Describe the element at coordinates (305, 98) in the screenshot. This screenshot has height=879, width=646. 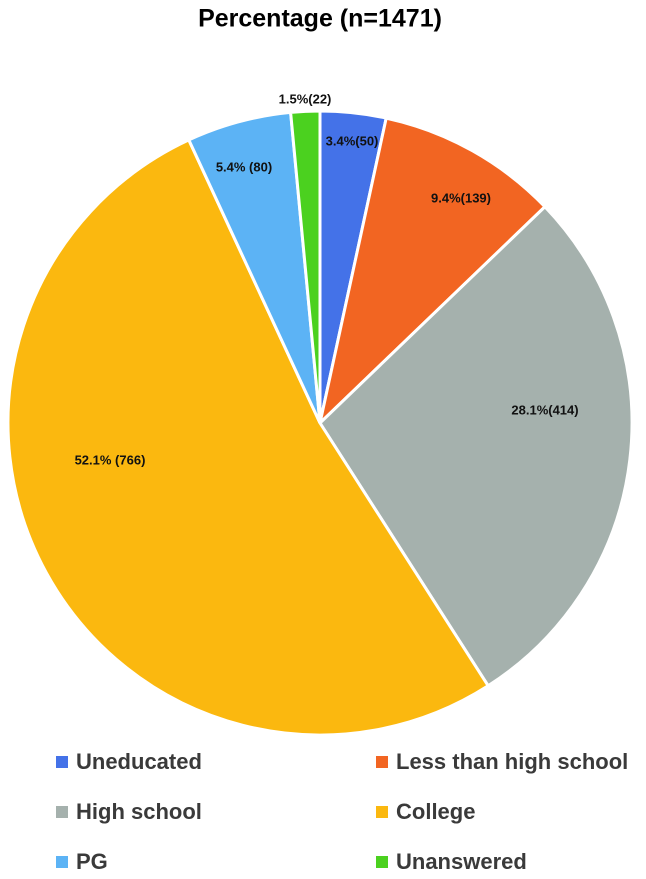
I see `data-label: 1.5%(22)` at that location.